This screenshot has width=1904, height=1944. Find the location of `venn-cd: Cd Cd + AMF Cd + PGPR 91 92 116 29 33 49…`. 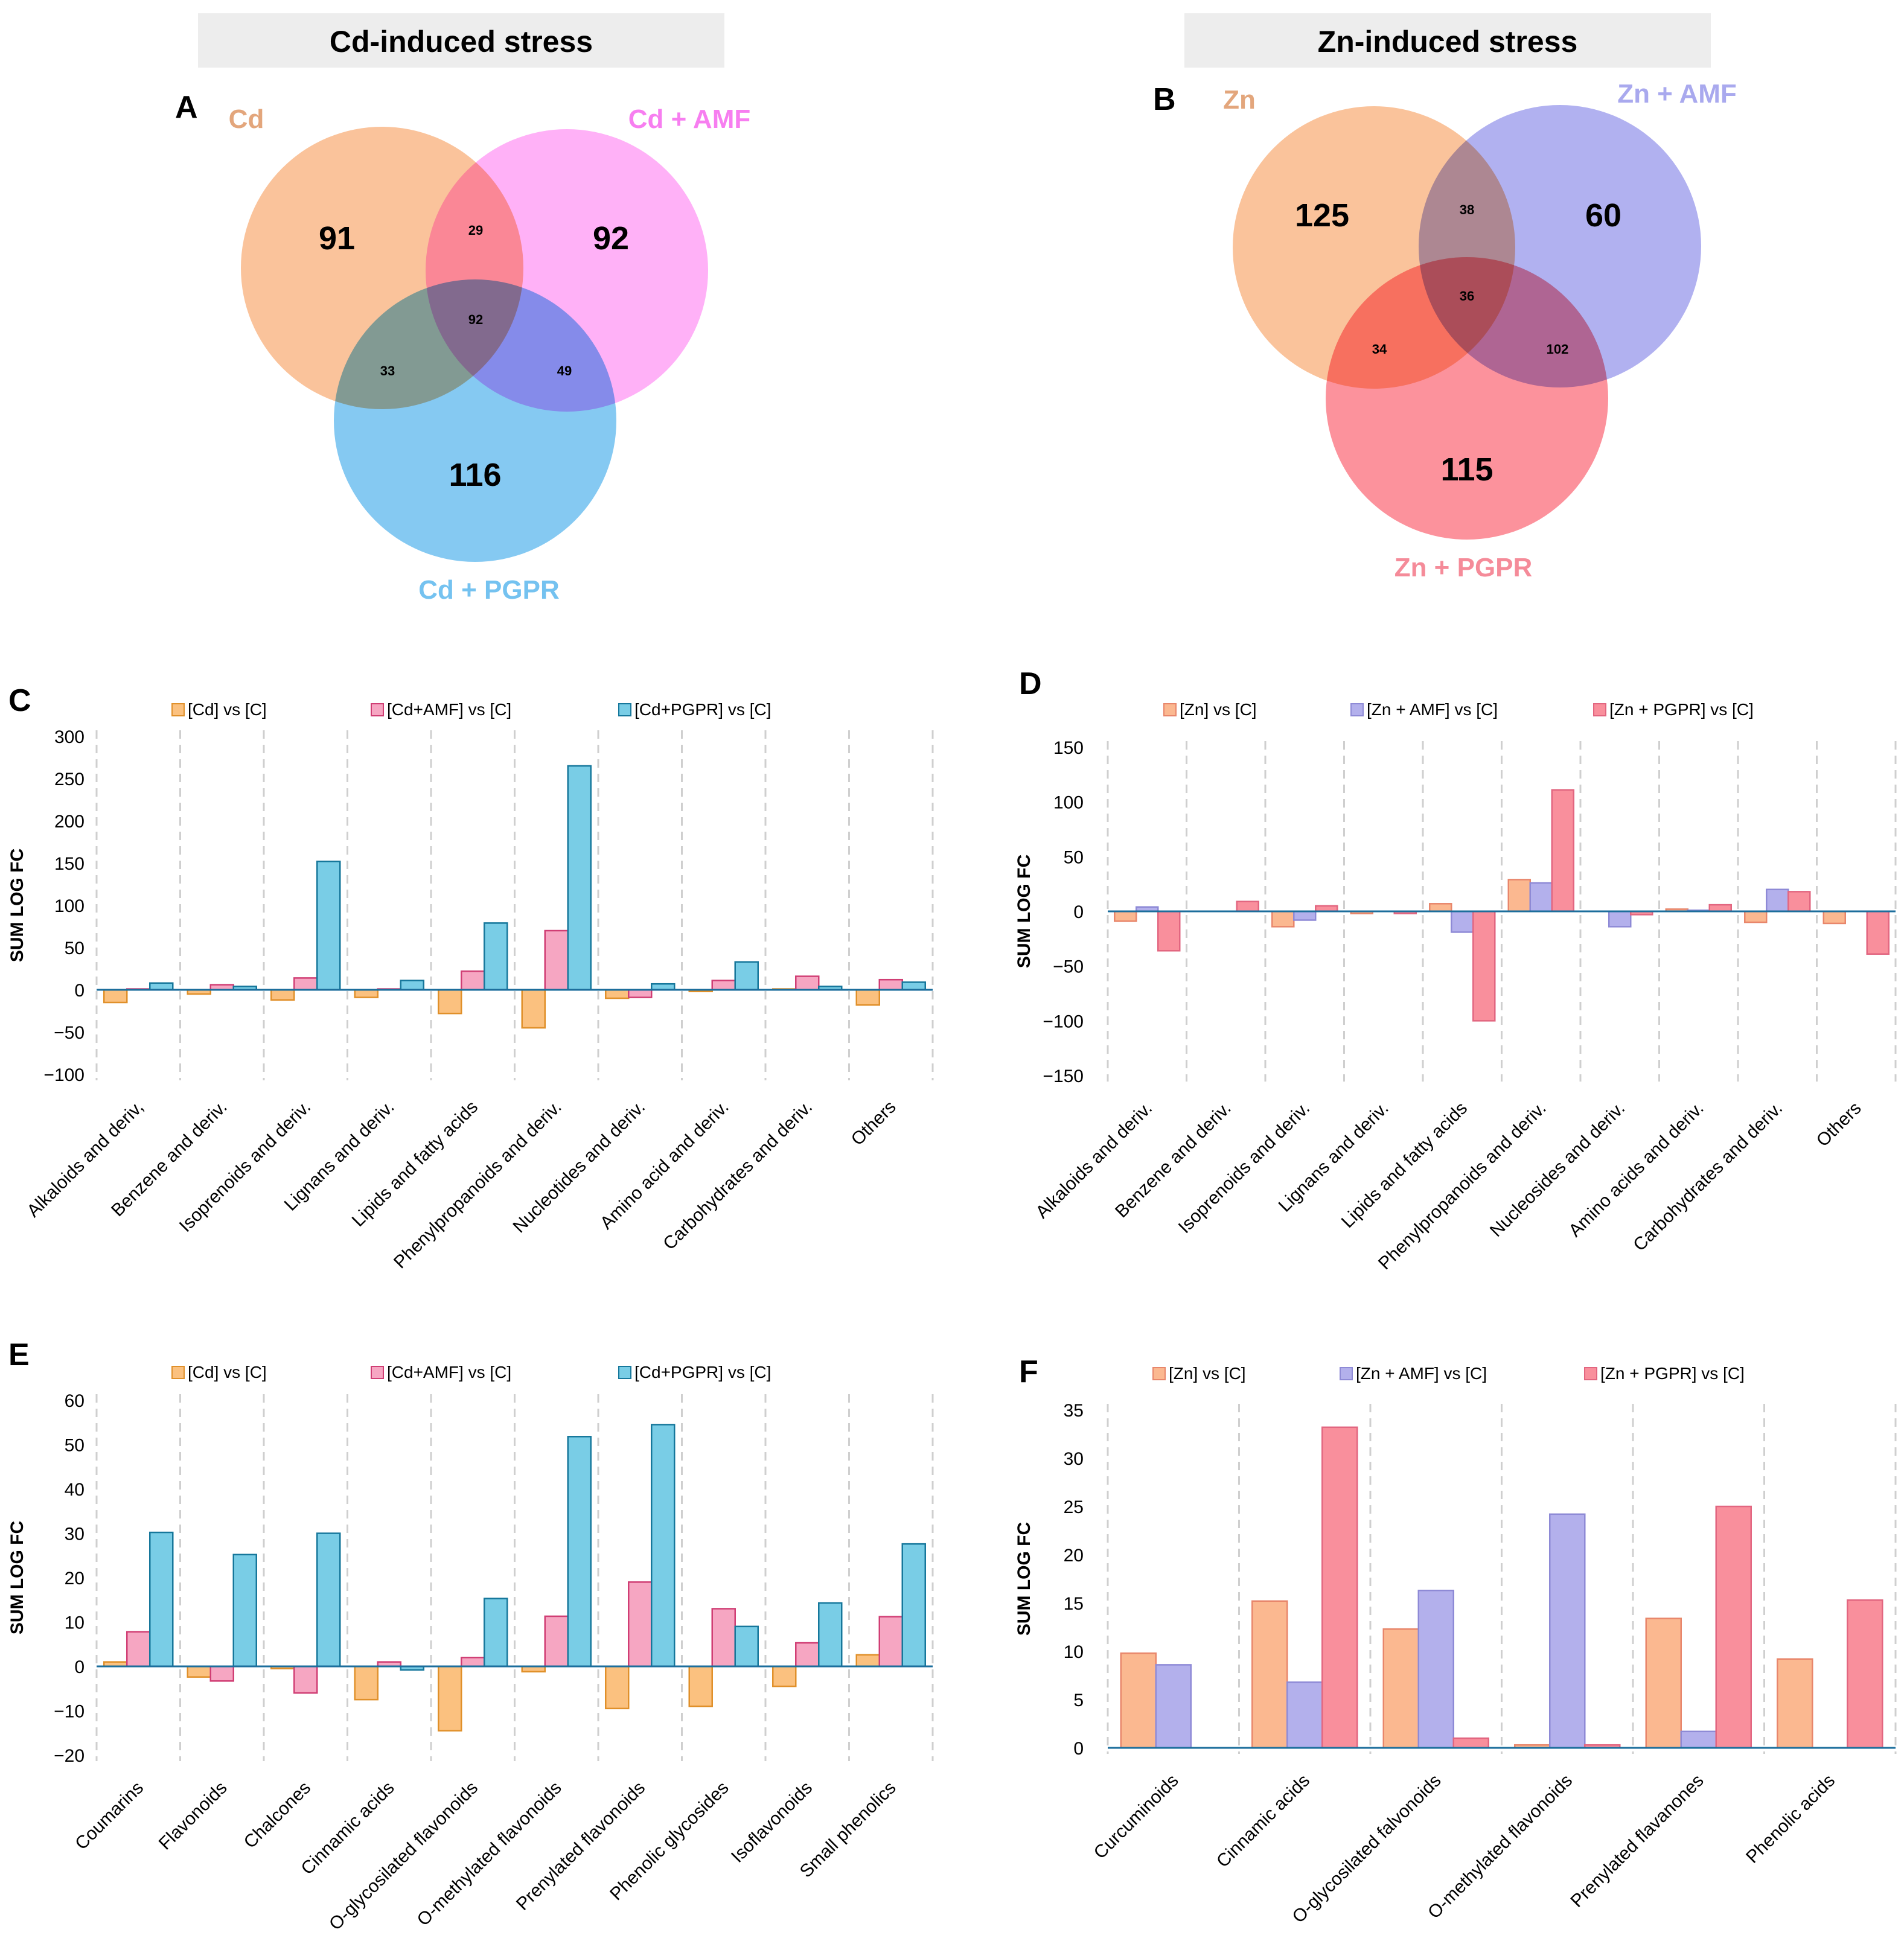

venn-cd: Cd Cd + AMF Cd + PGPR 91 92 116 29 33 49… is located at coordinates (490, 354).